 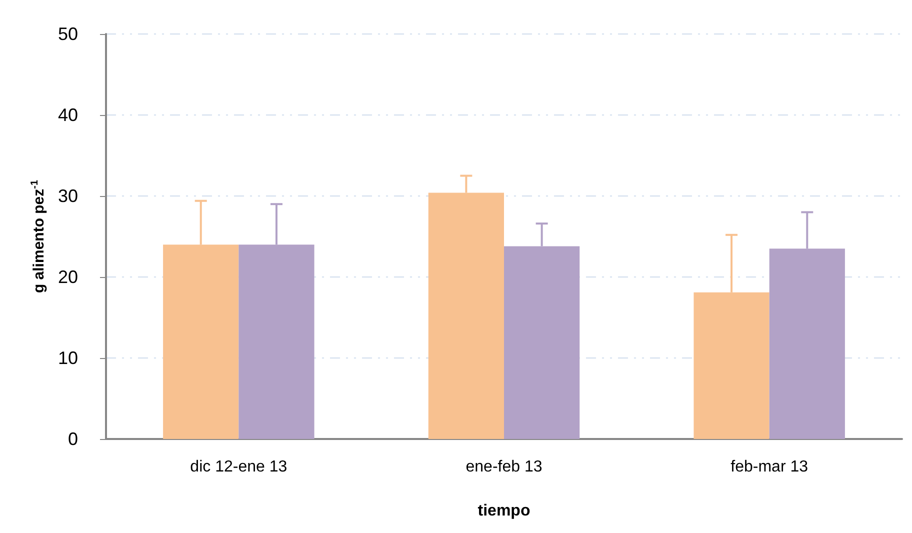 I want to click on x-tick-label: ene-feb 13, so click(x=504, y=467).